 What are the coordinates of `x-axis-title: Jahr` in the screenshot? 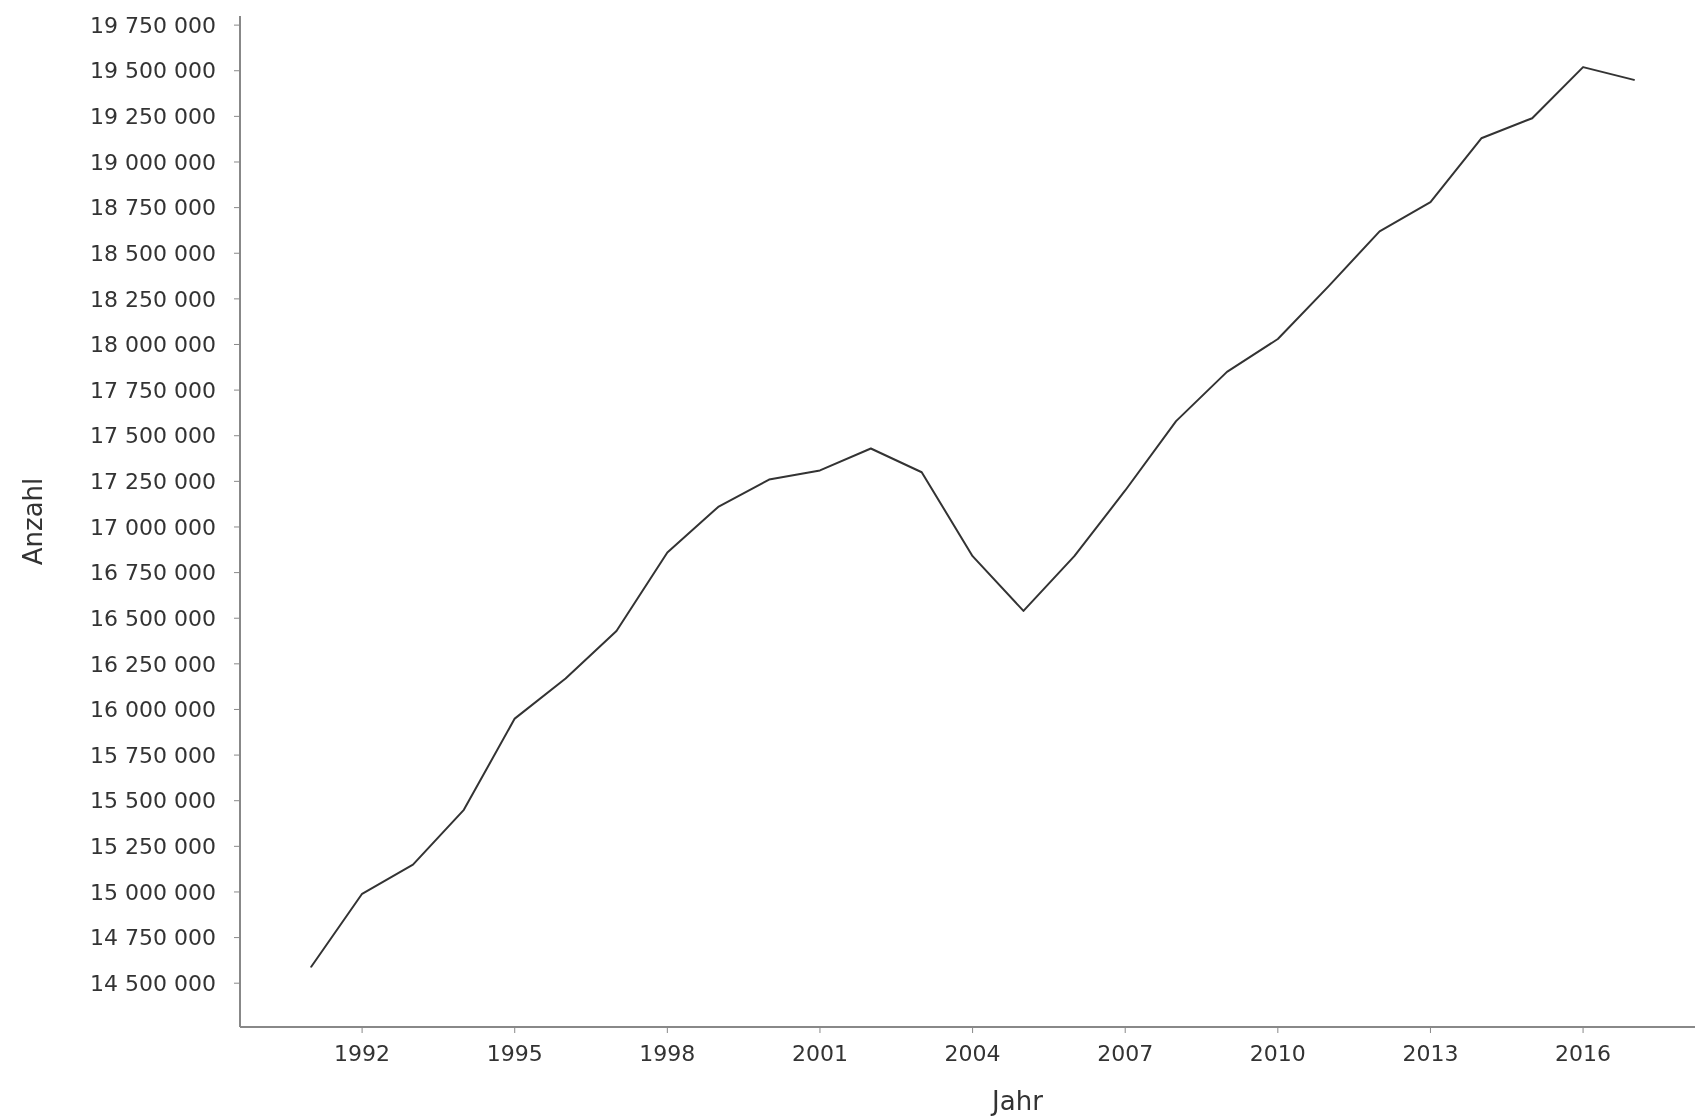 It's located at (1017, 1101).